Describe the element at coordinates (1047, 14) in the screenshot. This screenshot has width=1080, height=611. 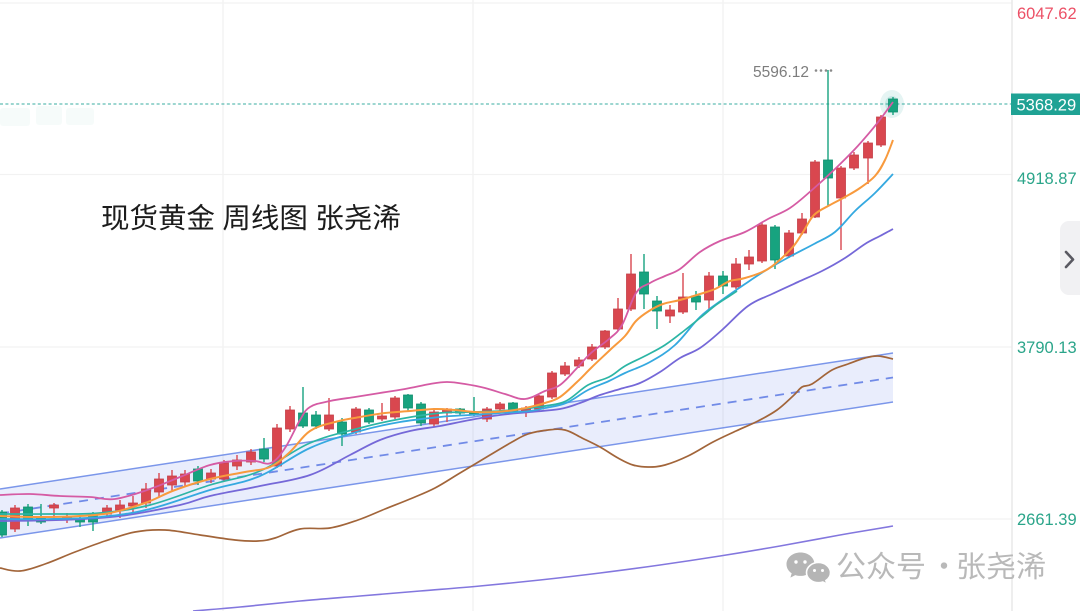
I see `svg-text: 6047.62` at that location.